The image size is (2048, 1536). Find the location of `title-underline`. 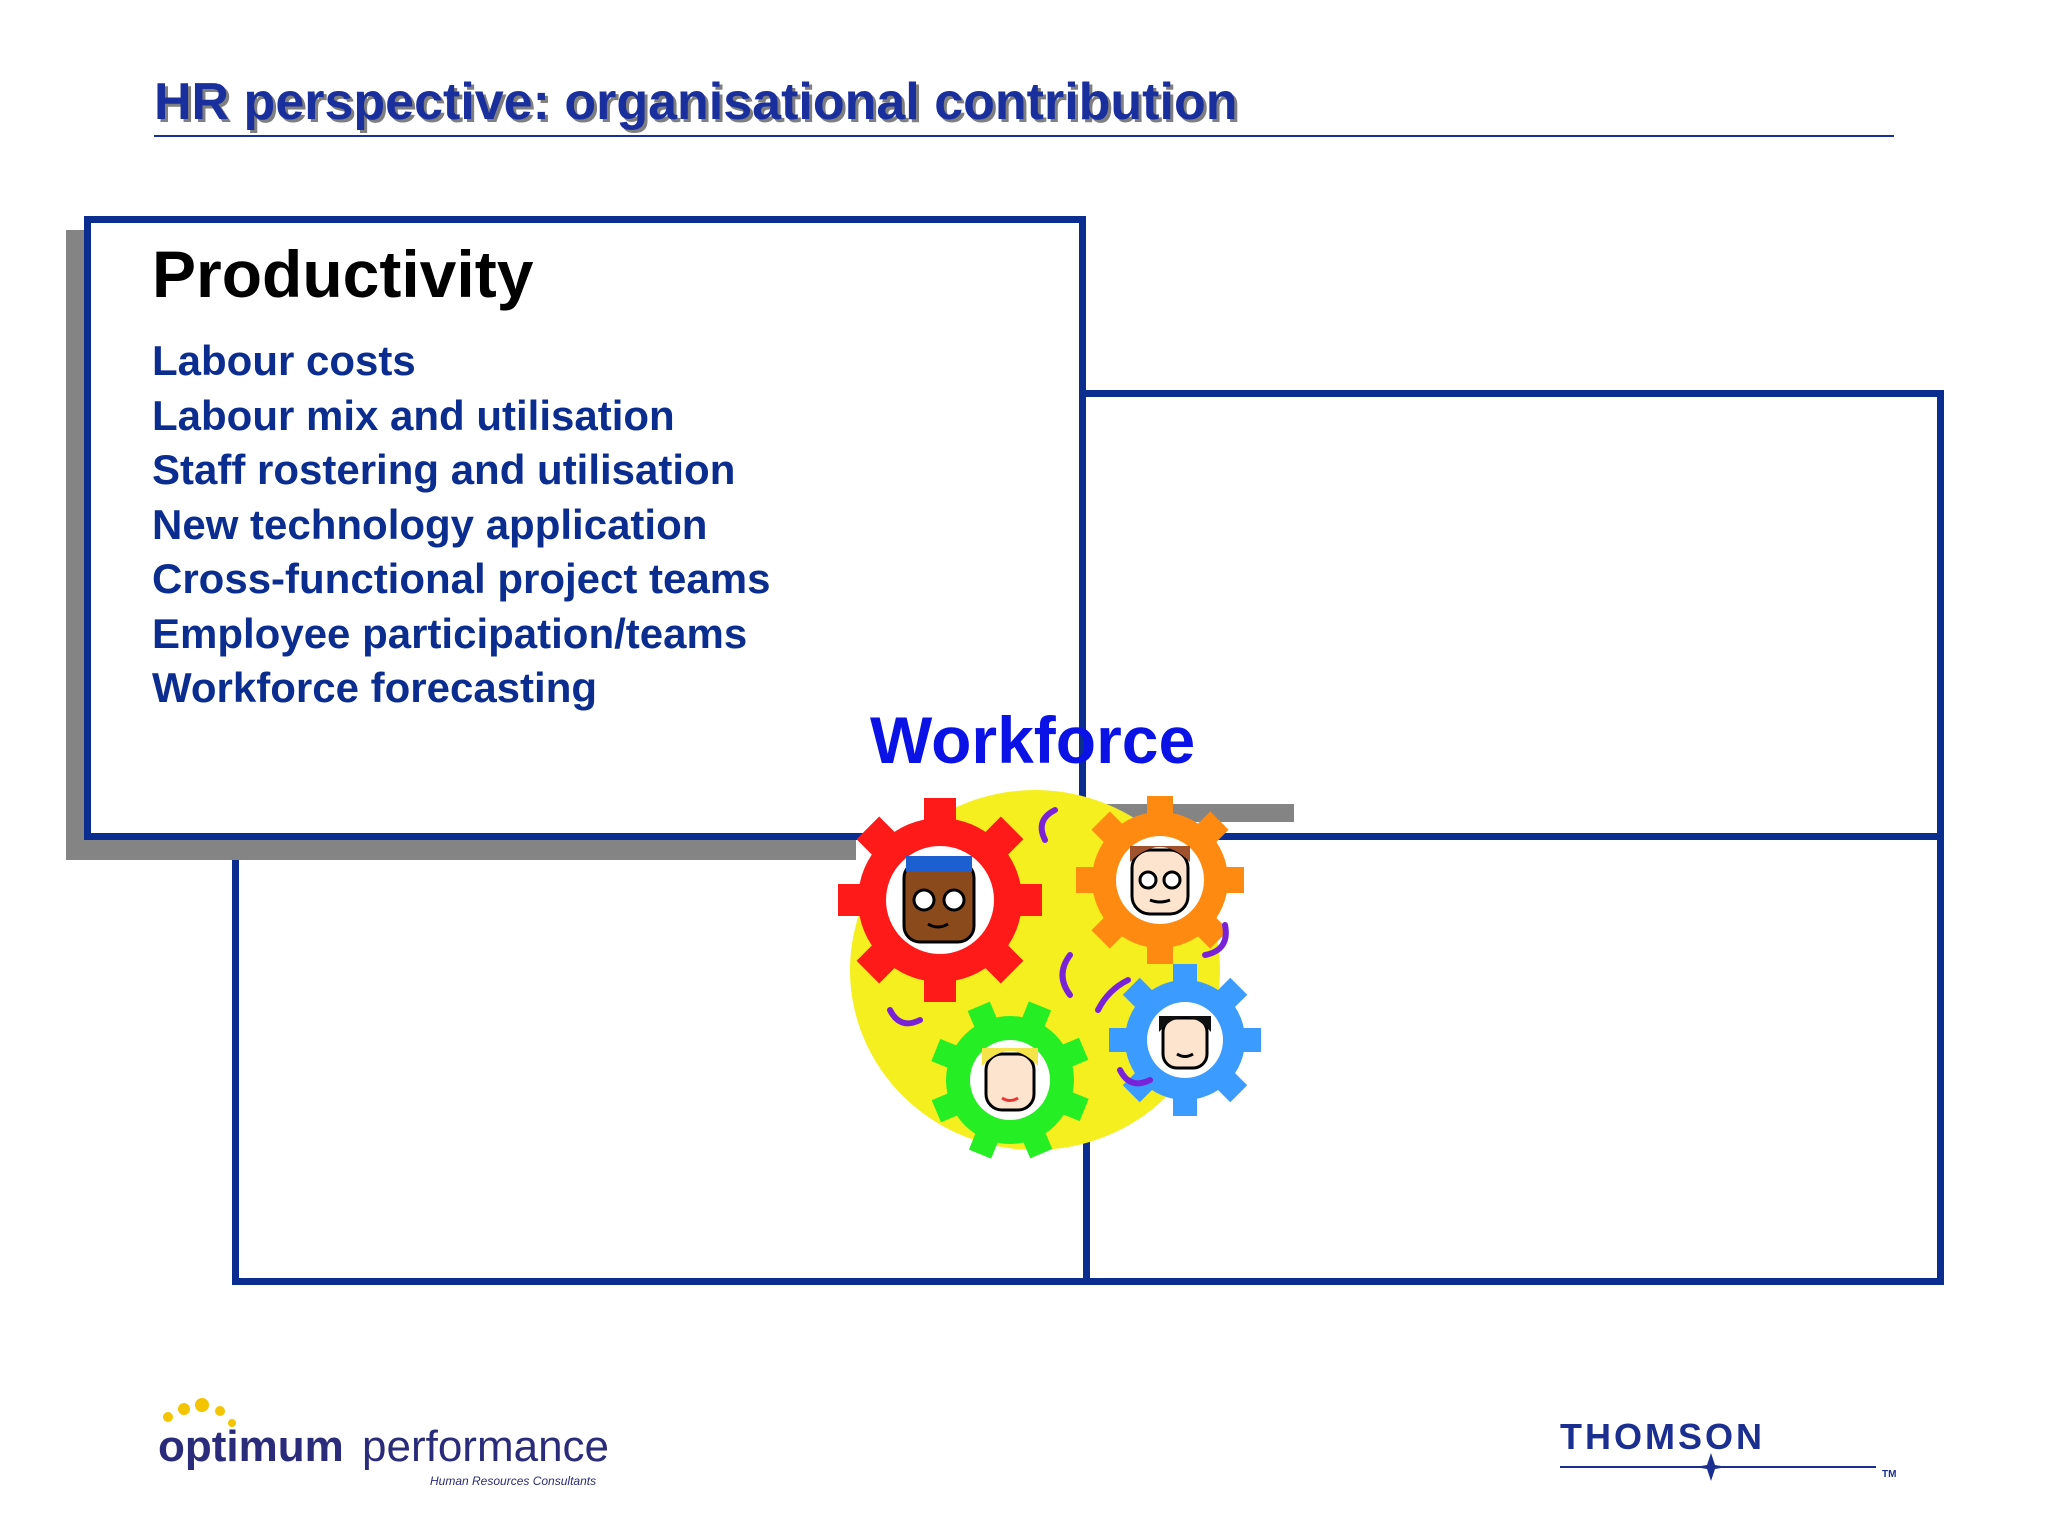

title-underline is located at coordinates (1024, 136).